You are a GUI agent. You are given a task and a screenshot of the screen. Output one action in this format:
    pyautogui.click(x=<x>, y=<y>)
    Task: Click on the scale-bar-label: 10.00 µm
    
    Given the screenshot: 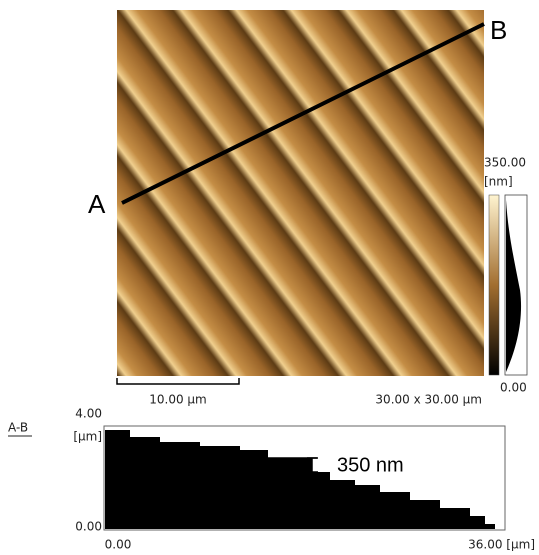 What is the action you would take?
    pyautogui.click(x=178, y=400)
    